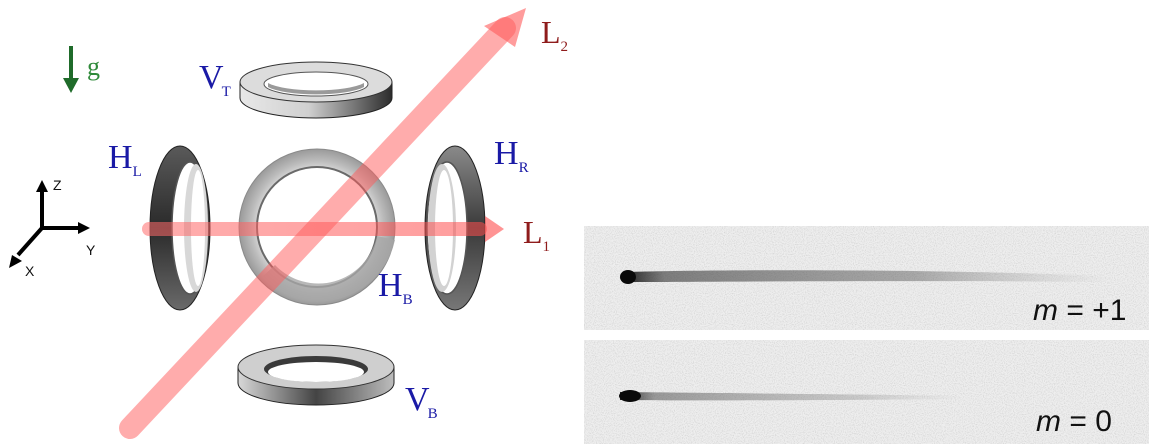 The height and width of the screenshot is (444, 1149). Describe the element at coordinates (71, 85) in the screenshot. I see `gravity-arrow-icon` at that location.